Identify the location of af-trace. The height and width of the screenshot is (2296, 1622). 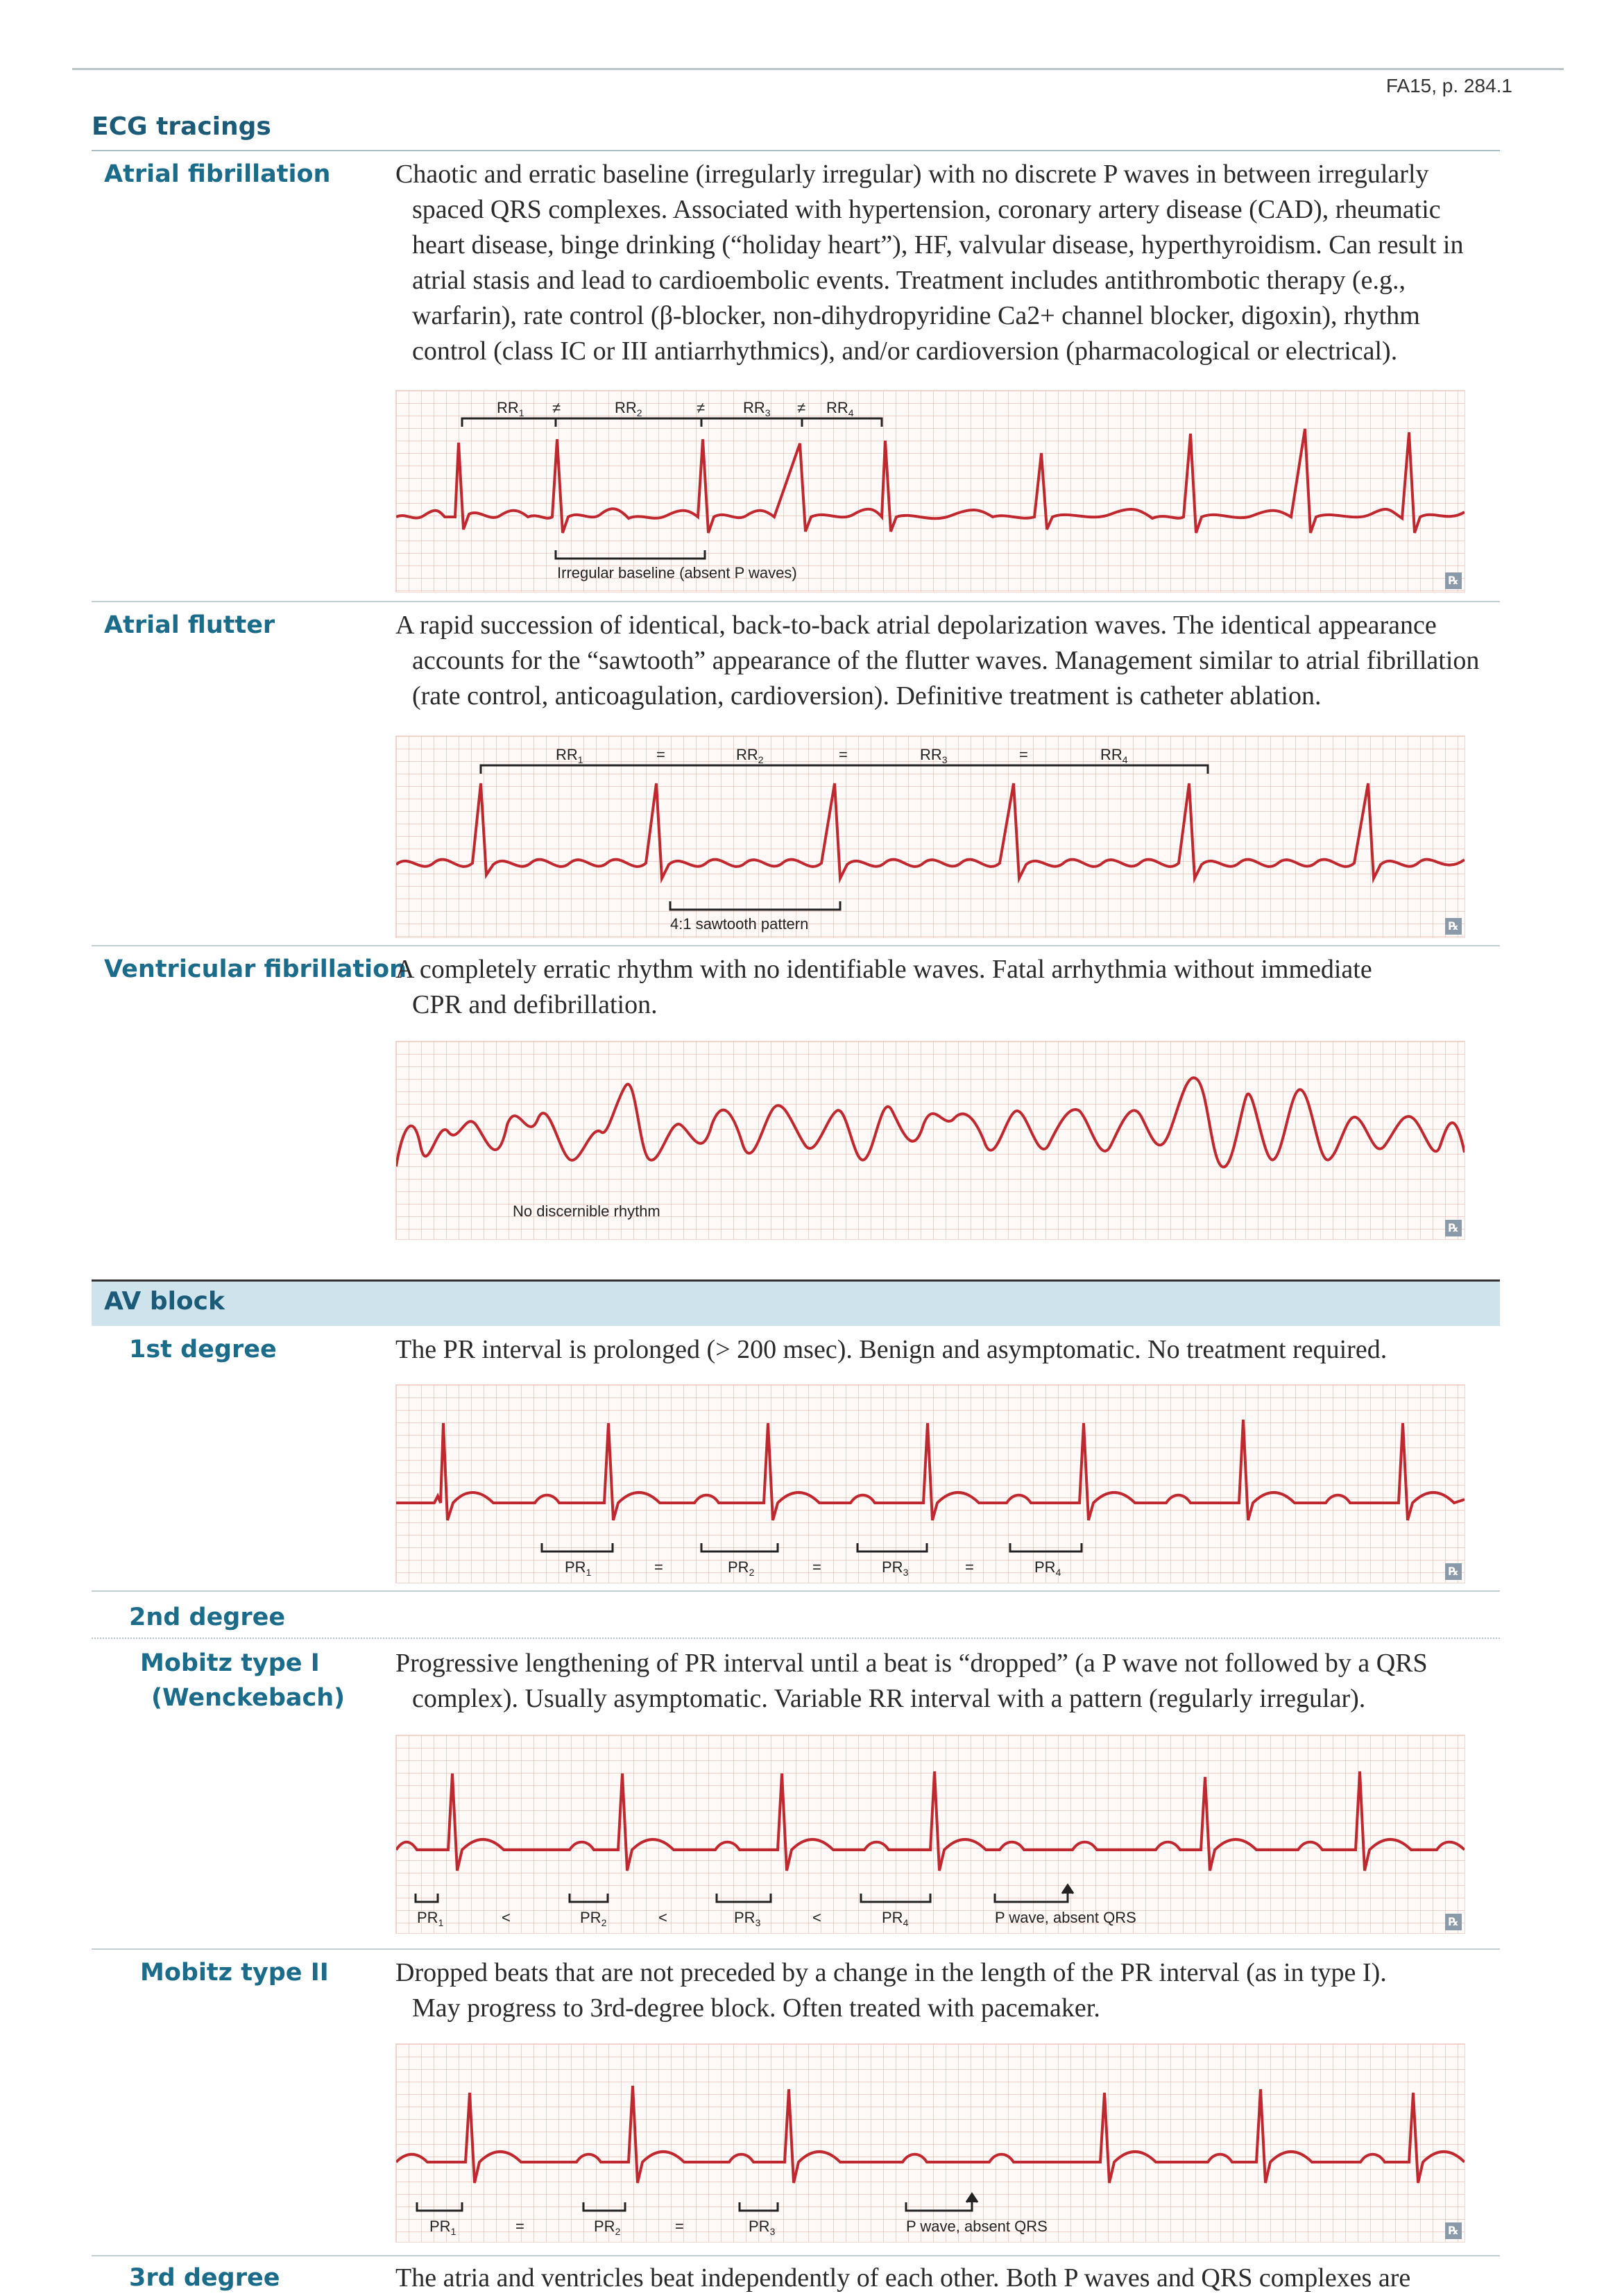
(930, 481).